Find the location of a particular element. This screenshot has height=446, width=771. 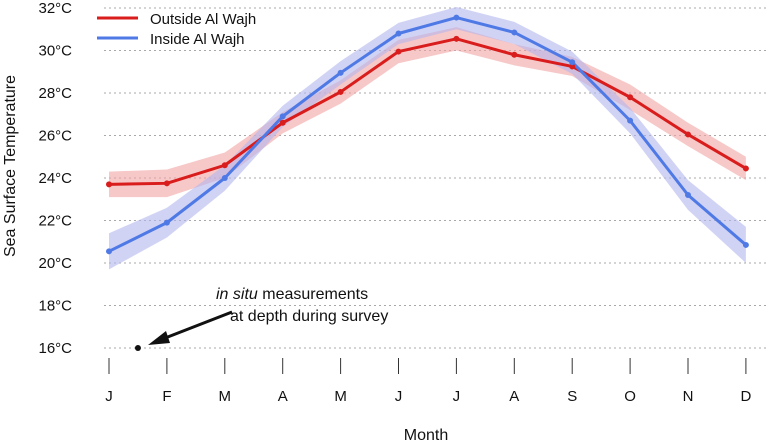

legend-label-inside: Inside Al Wajh is located at coordinates (197, 39).